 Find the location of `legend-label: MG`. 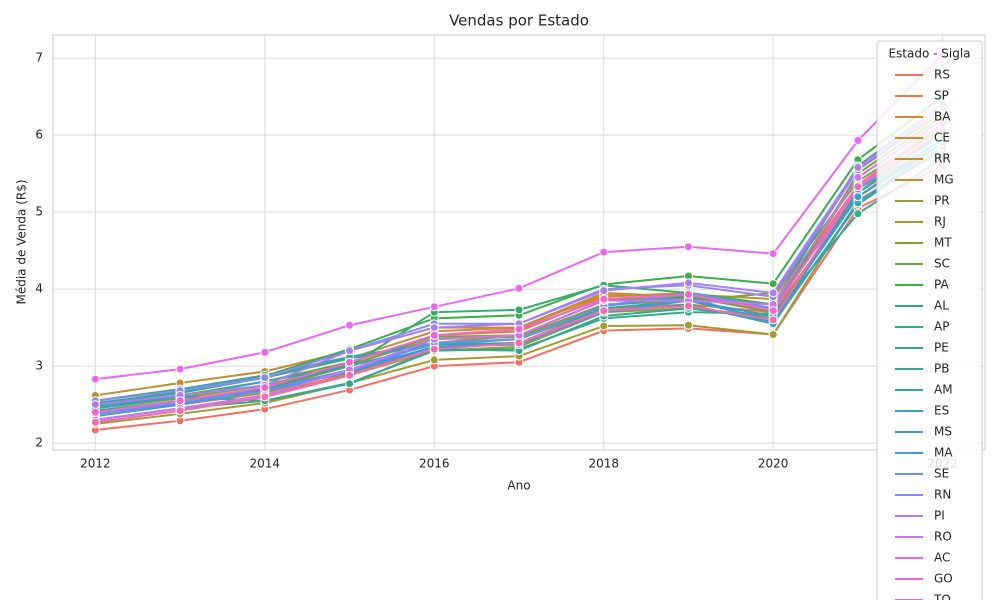

legend-label: MG is located at coordinates (944, 180).